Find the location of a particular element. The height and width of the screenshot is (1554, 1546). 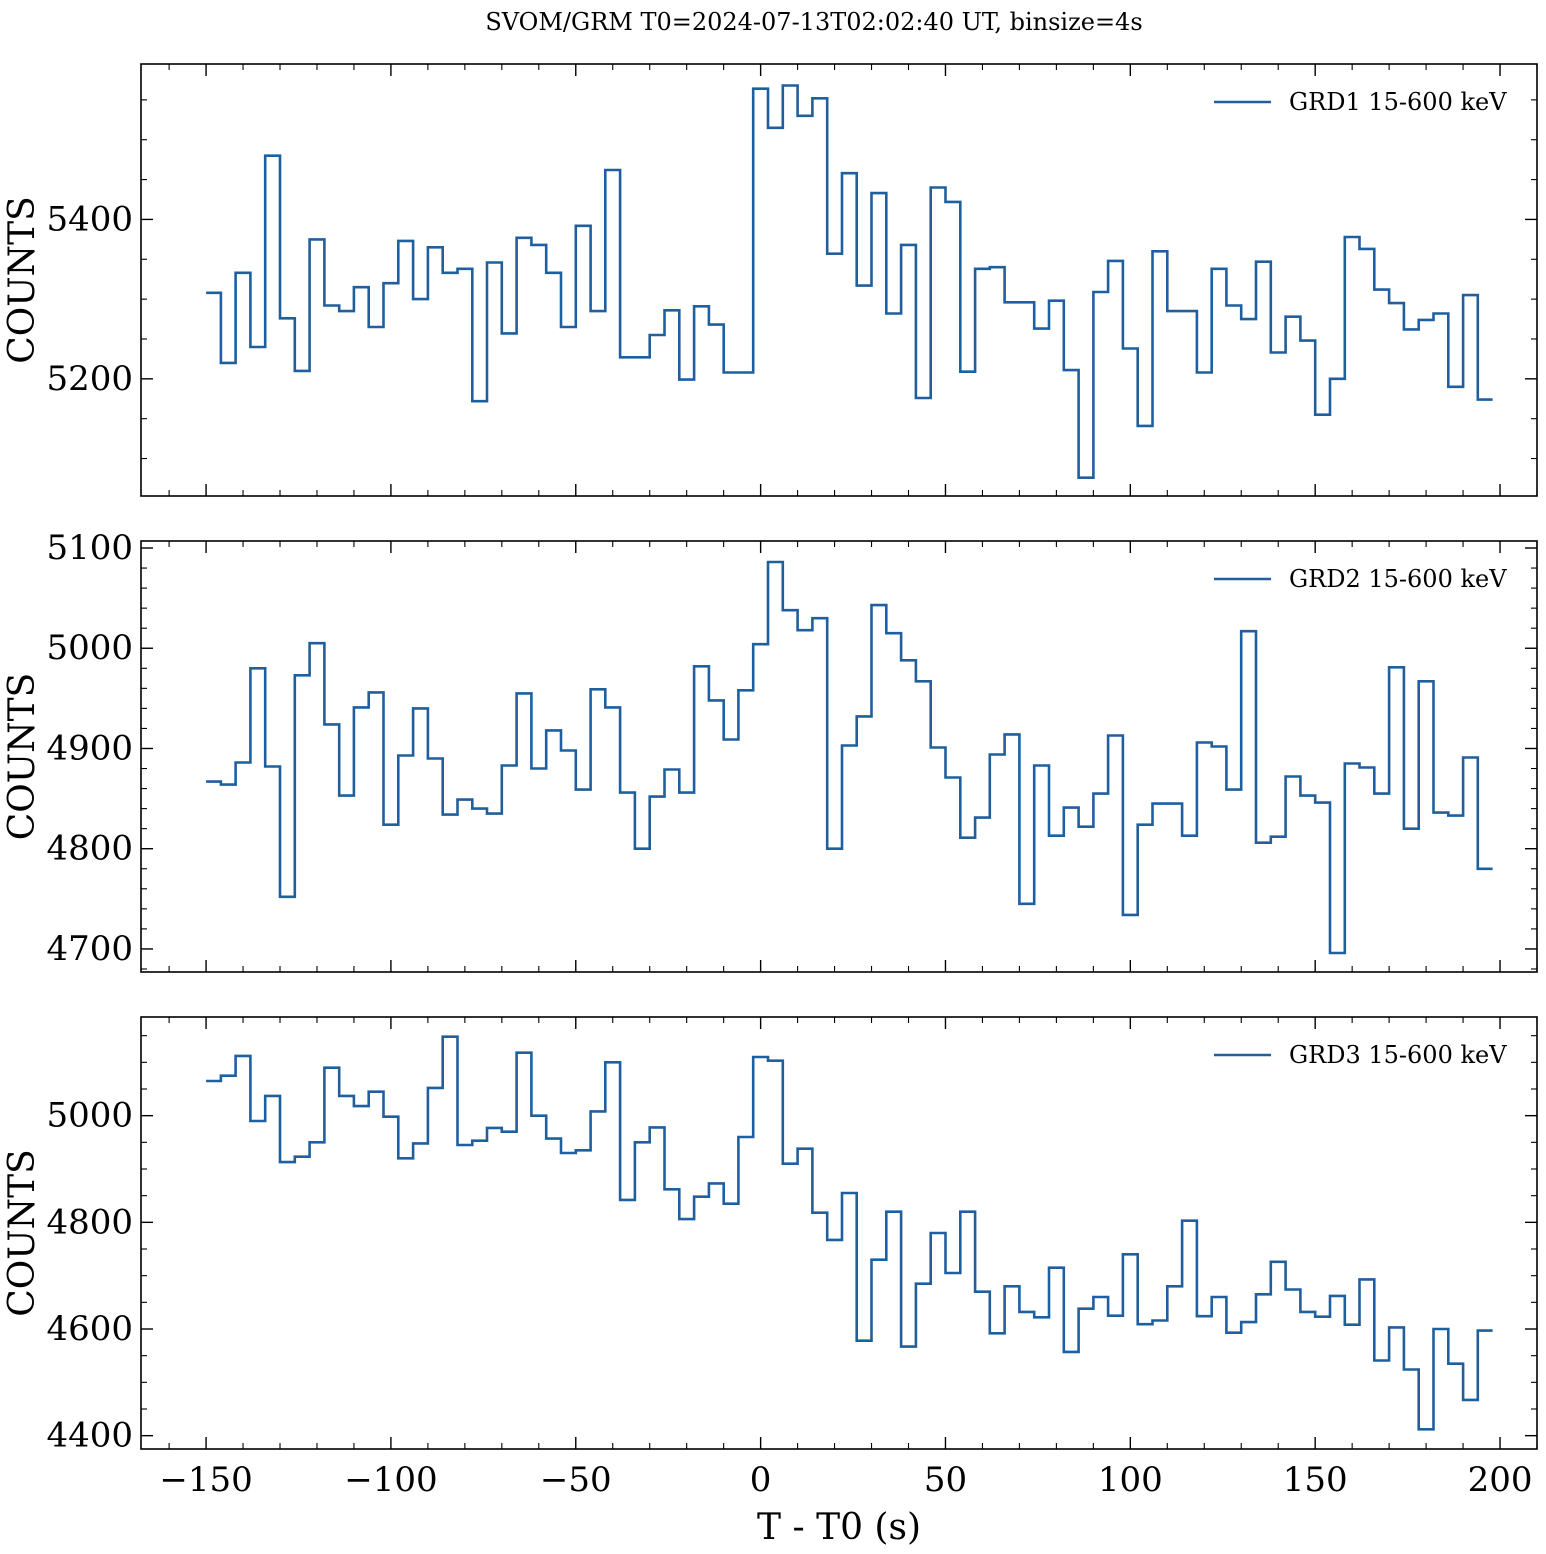

grd3-xtick-label: 100 is located at coordinates (1130, 1480).